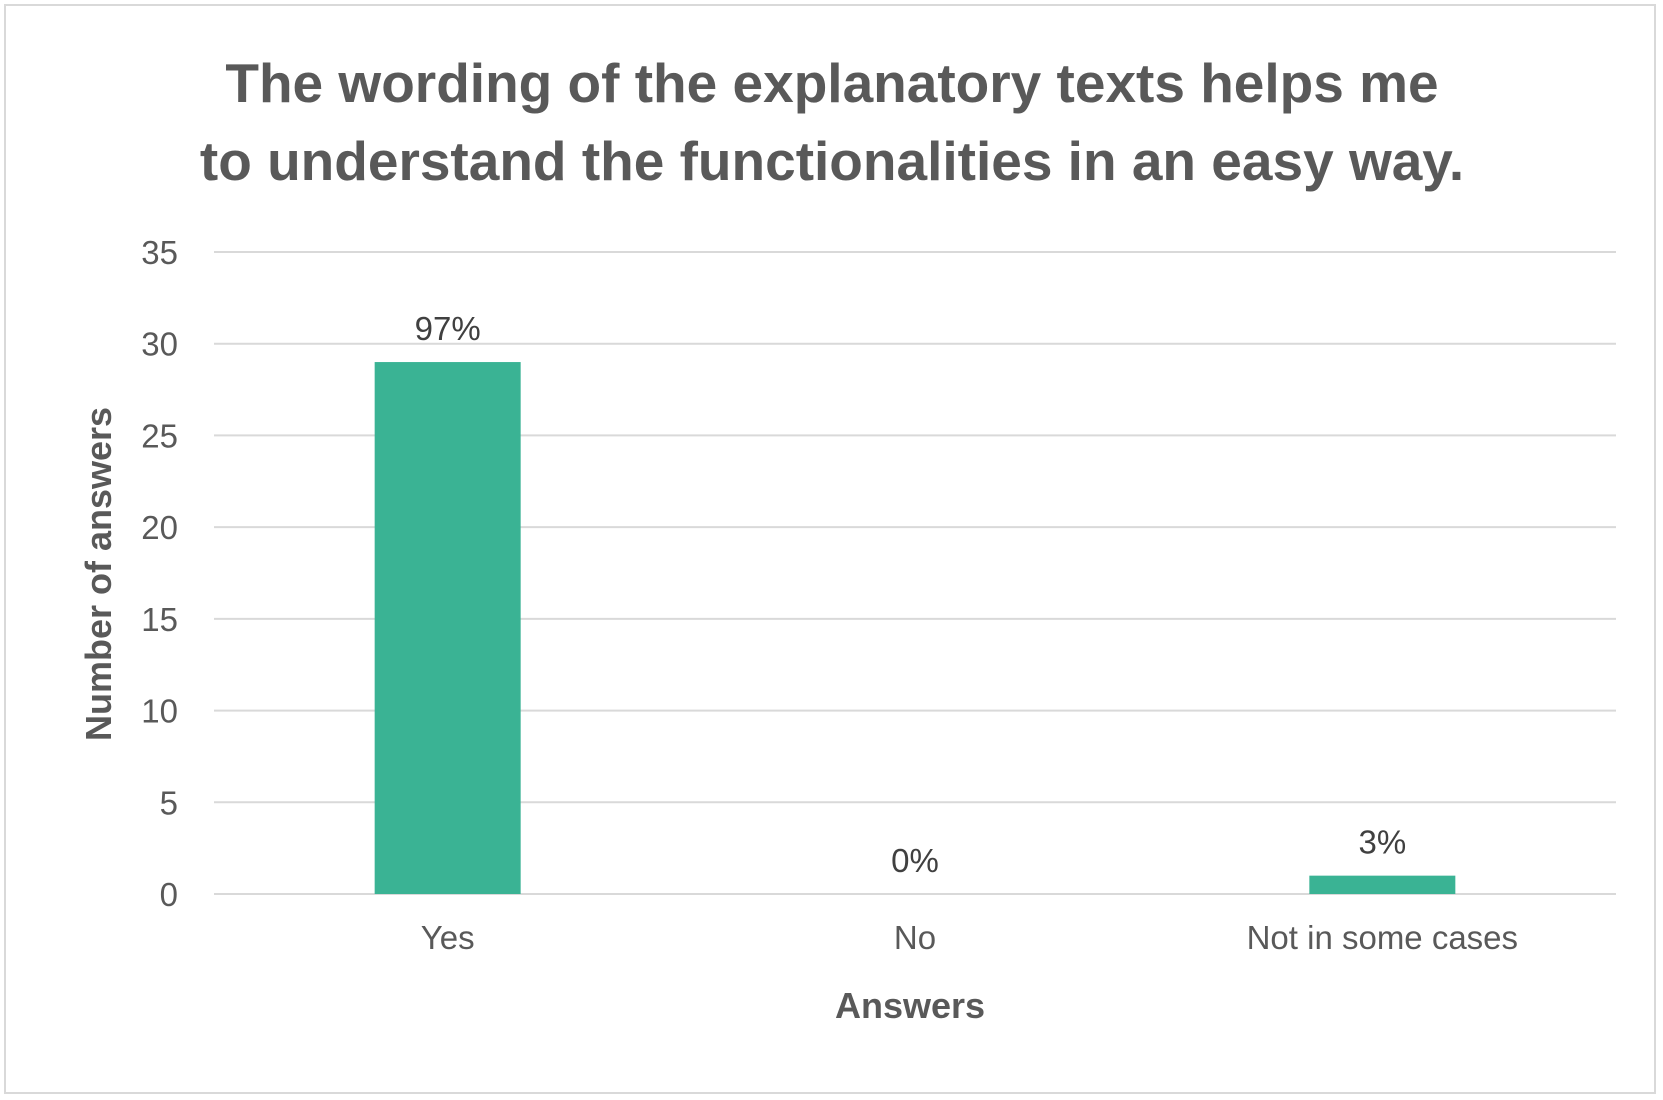 The image size is (1663, 1100). I want to click on y-tick-label: 20, so click(159, 527).